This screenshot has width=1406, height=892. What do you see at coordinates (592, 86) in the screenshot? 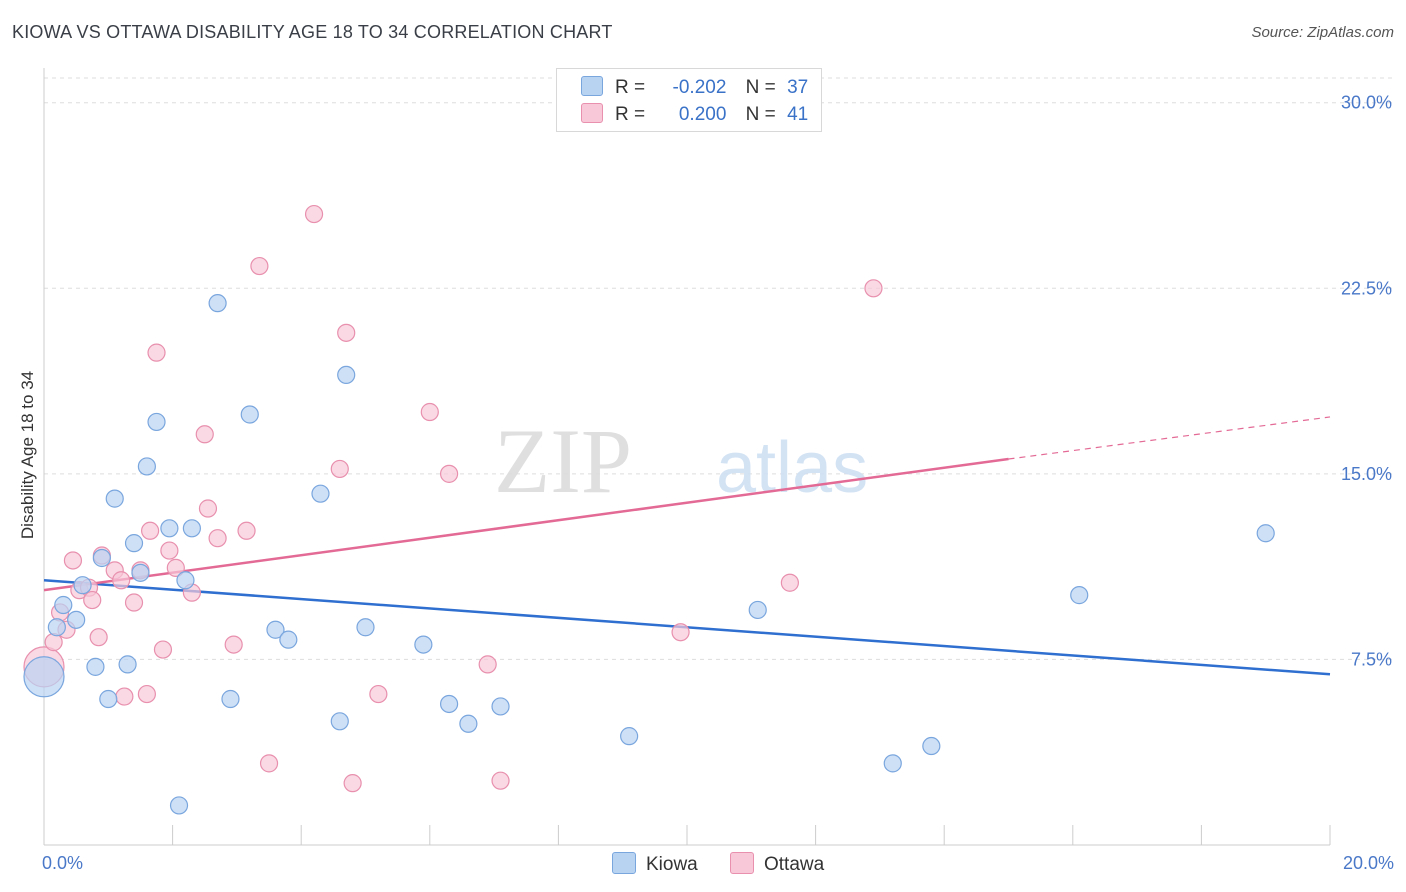
I see `kiowa-swatch` at bounding box center [592, 86].